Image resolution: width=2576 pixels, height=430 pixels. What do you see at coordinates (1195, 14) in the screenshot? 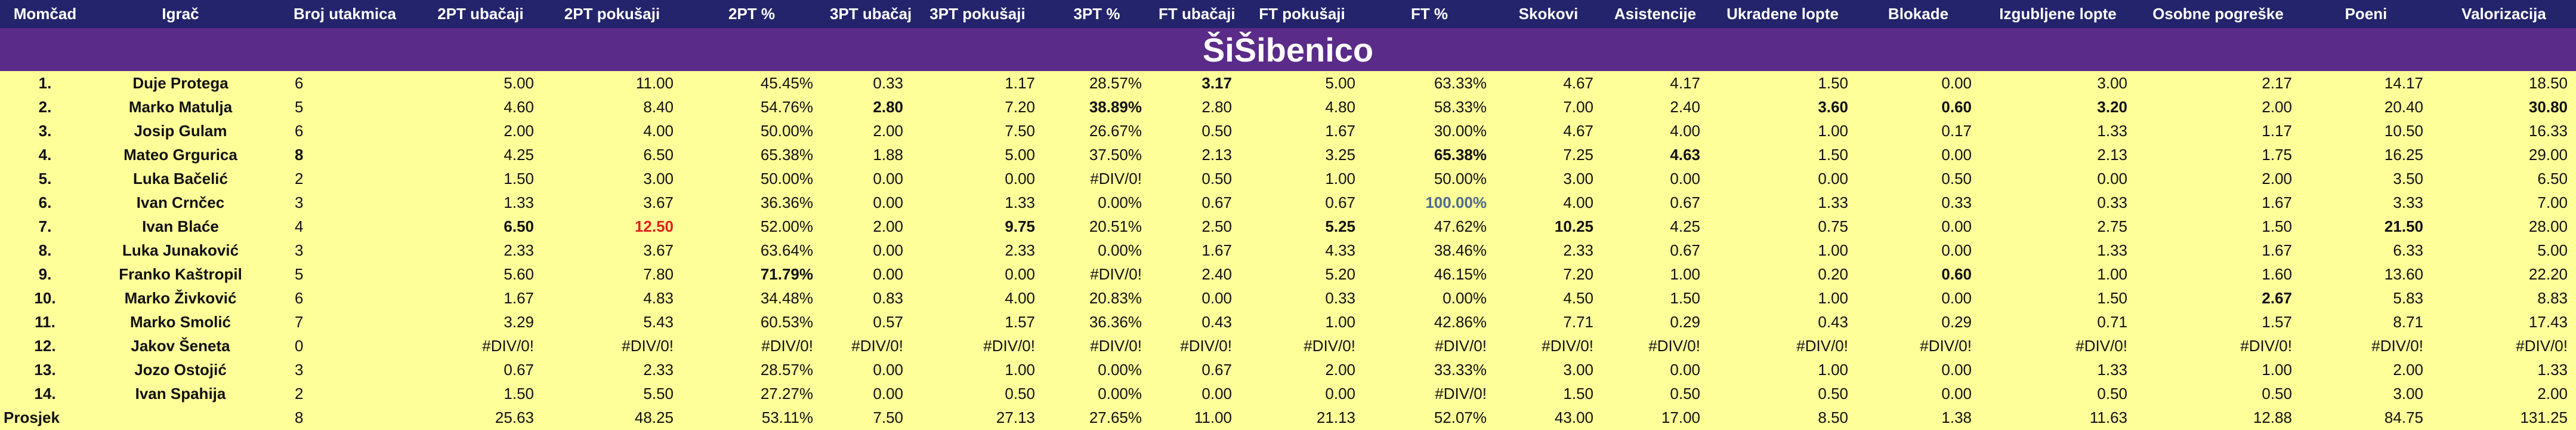
I see `column-header: FT ubačaji` at bounding box center [1195, 14].